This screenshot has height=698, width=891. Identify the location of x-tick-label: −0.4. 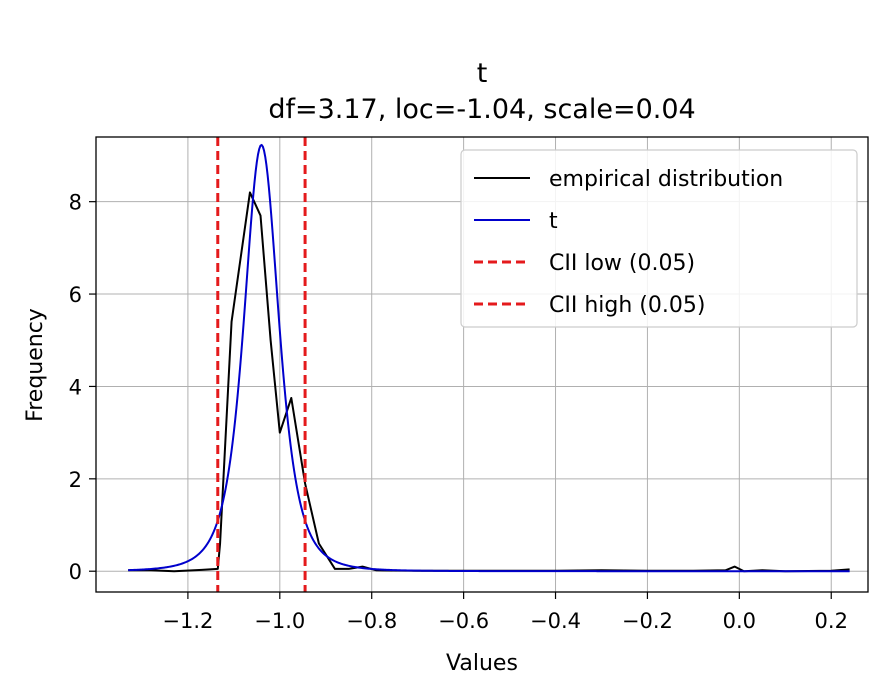
(555, 621).